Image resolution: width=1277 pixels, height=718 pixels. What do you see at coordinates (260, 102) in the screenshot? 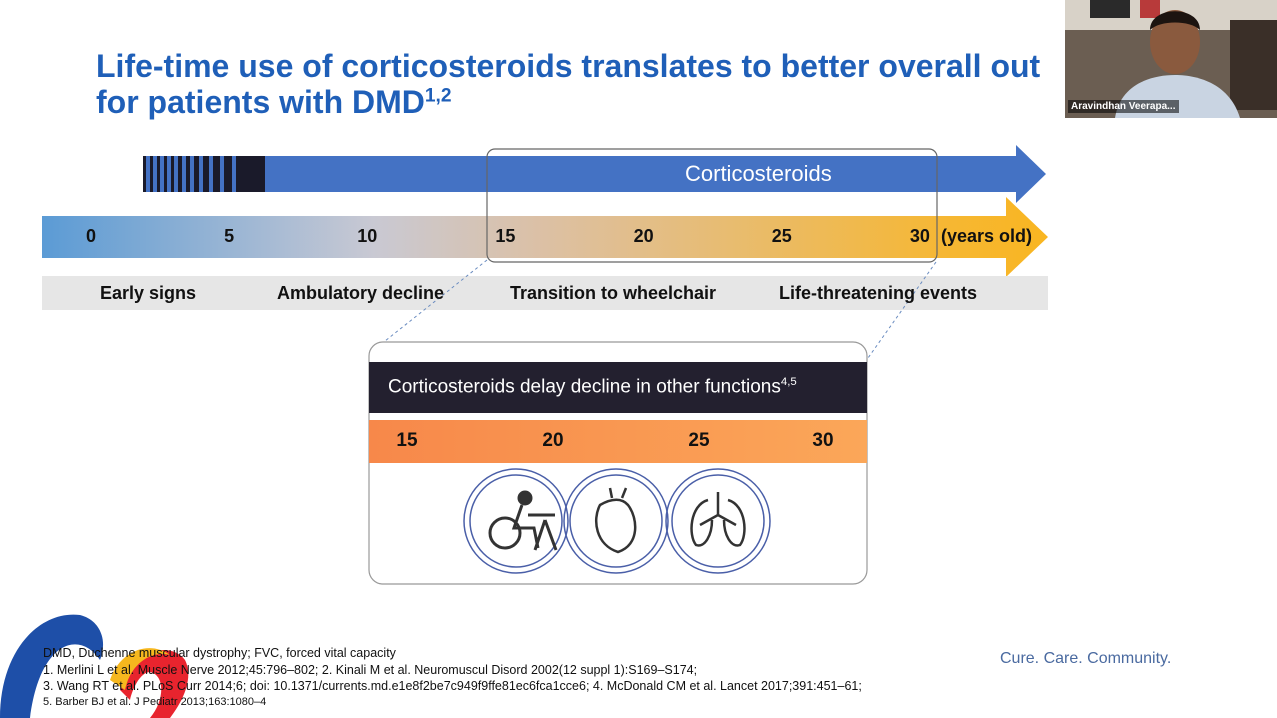
I see `title-text: for patients with DMD` at bounding box center [260, 102].